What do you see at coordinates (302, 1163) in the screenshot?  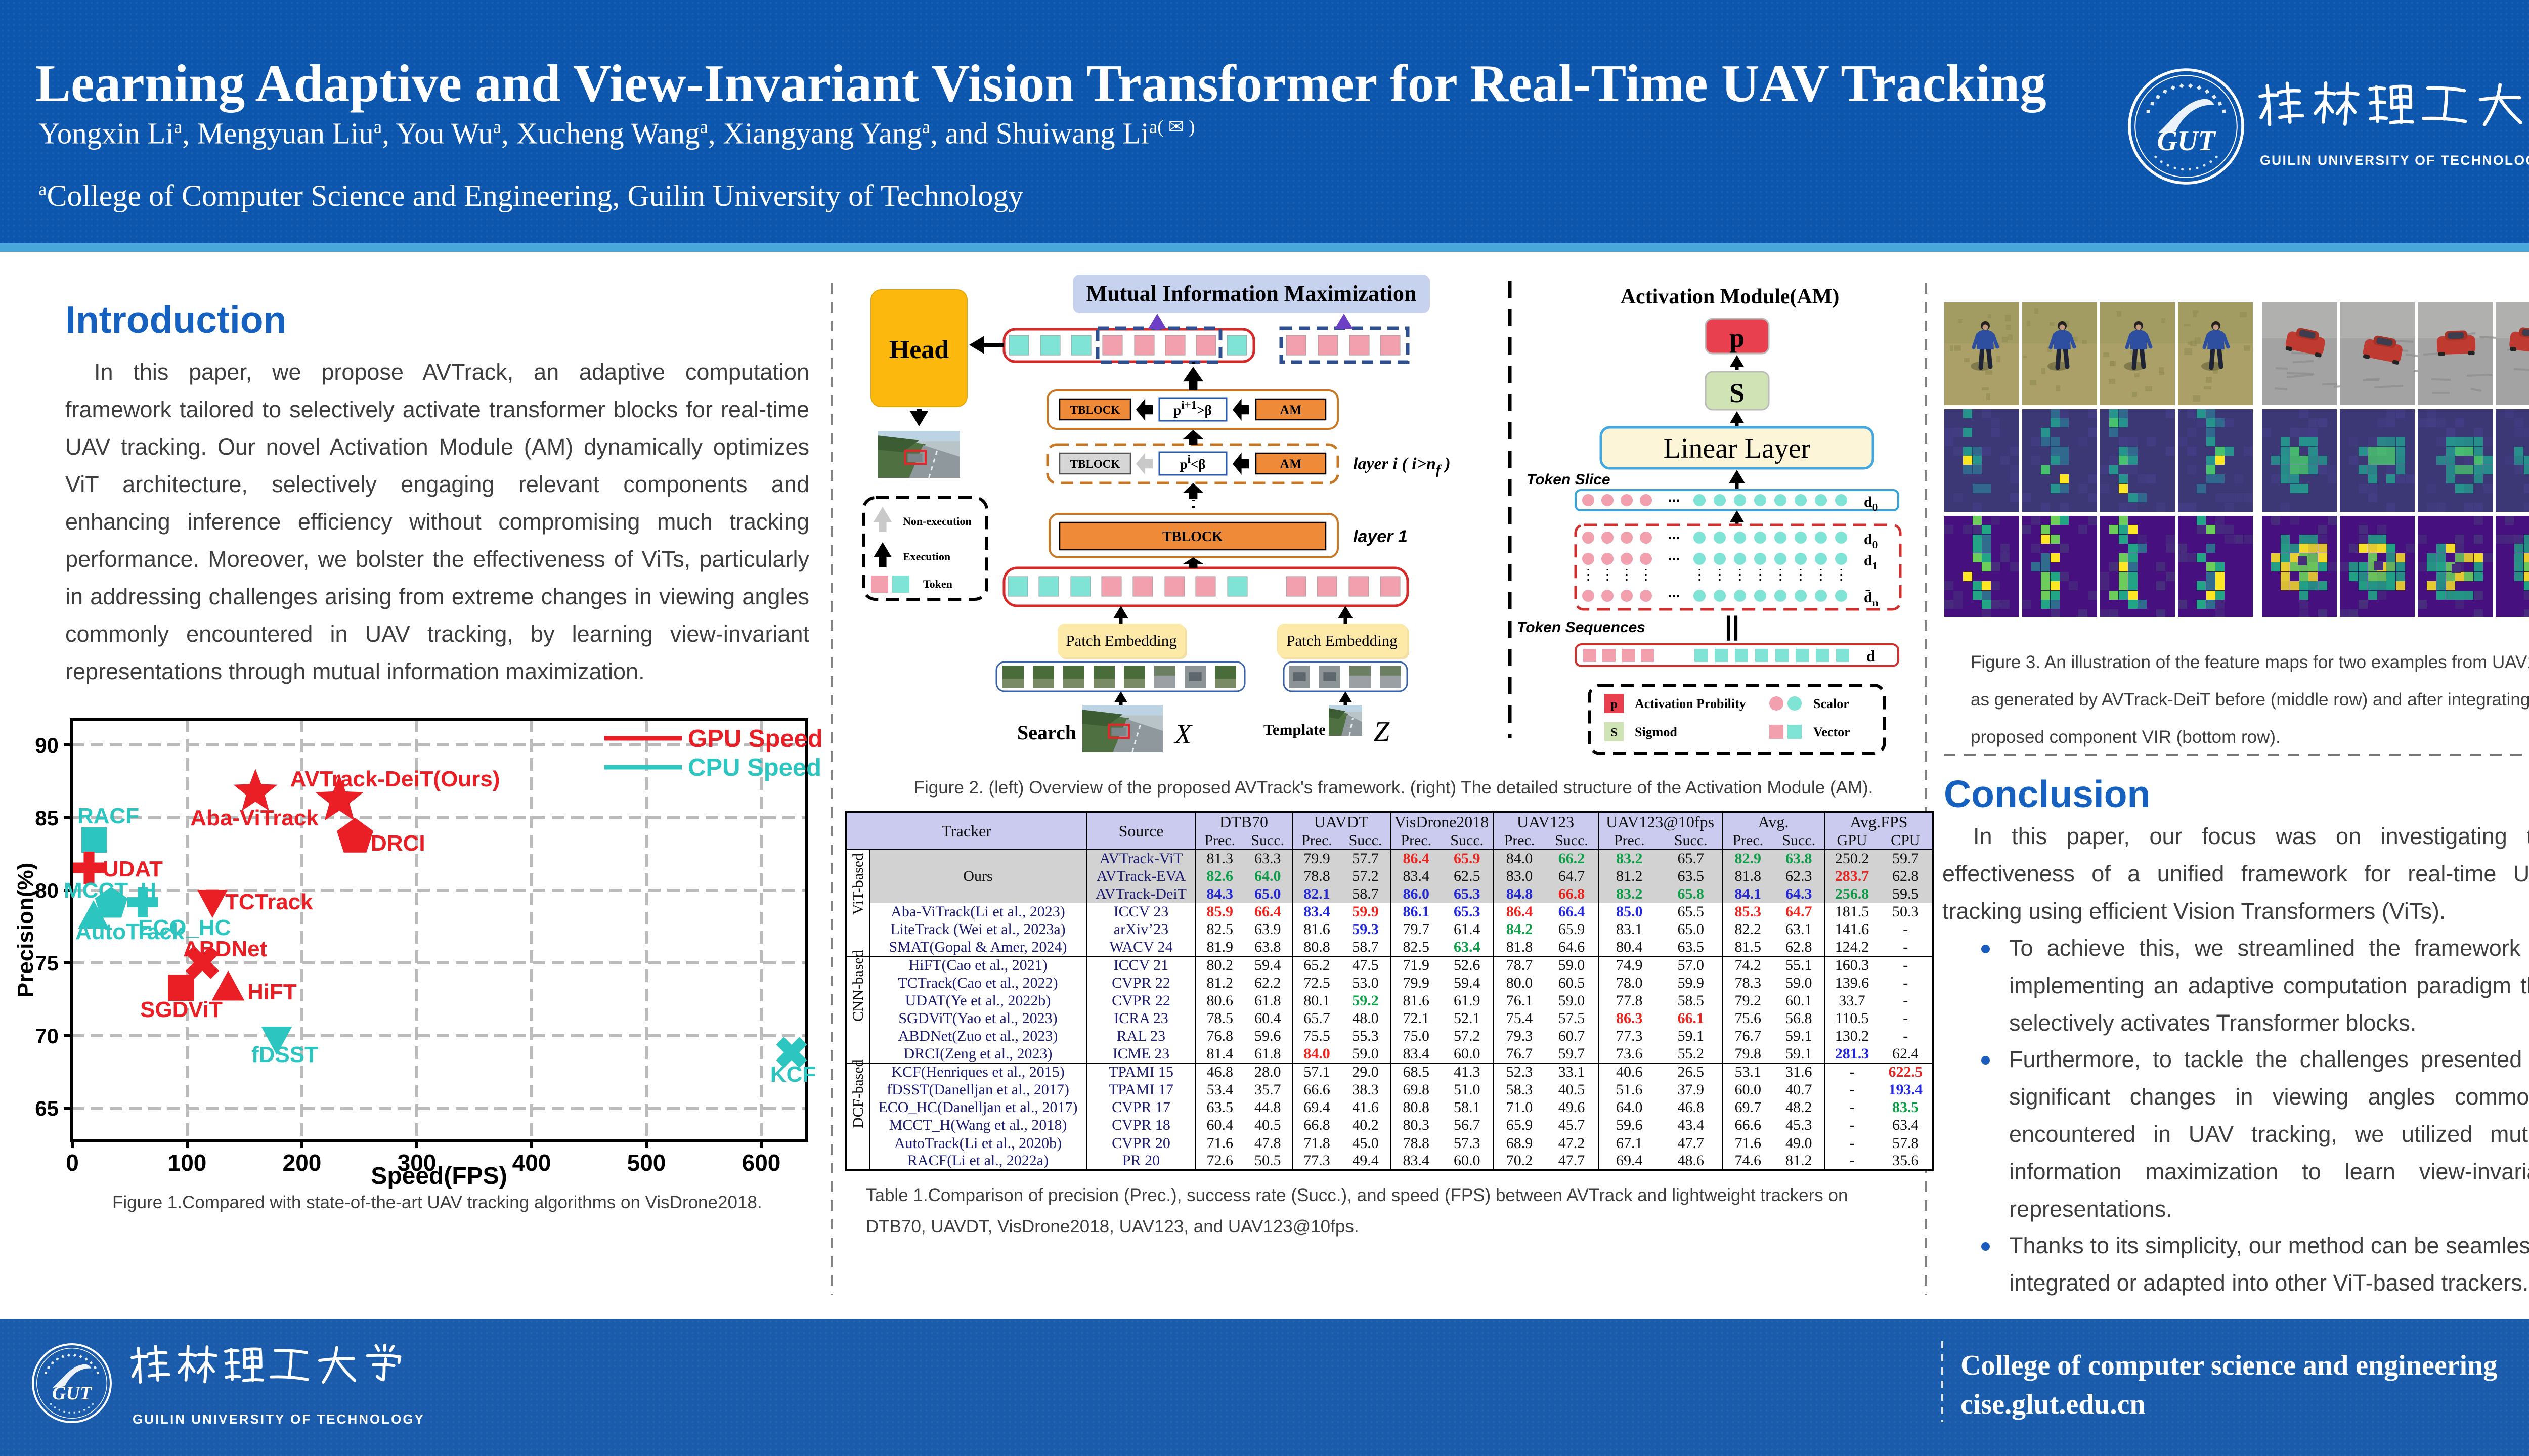 I see `svg-text: 200` at bounding box center [302, 1163].